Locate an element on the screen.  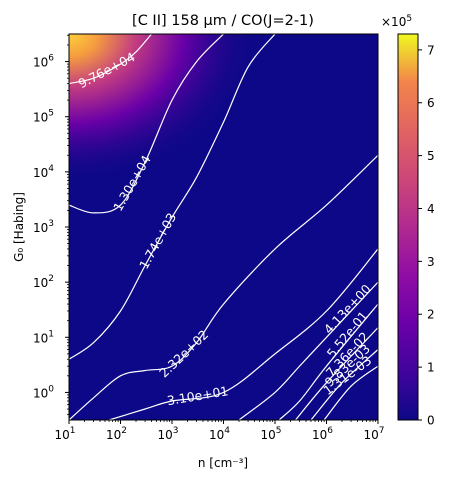
x-axis: 10¹ 10² 10³ 10⁴ 10⁵ 10⁶ 10⁷ is located at coordinates (219, 431).